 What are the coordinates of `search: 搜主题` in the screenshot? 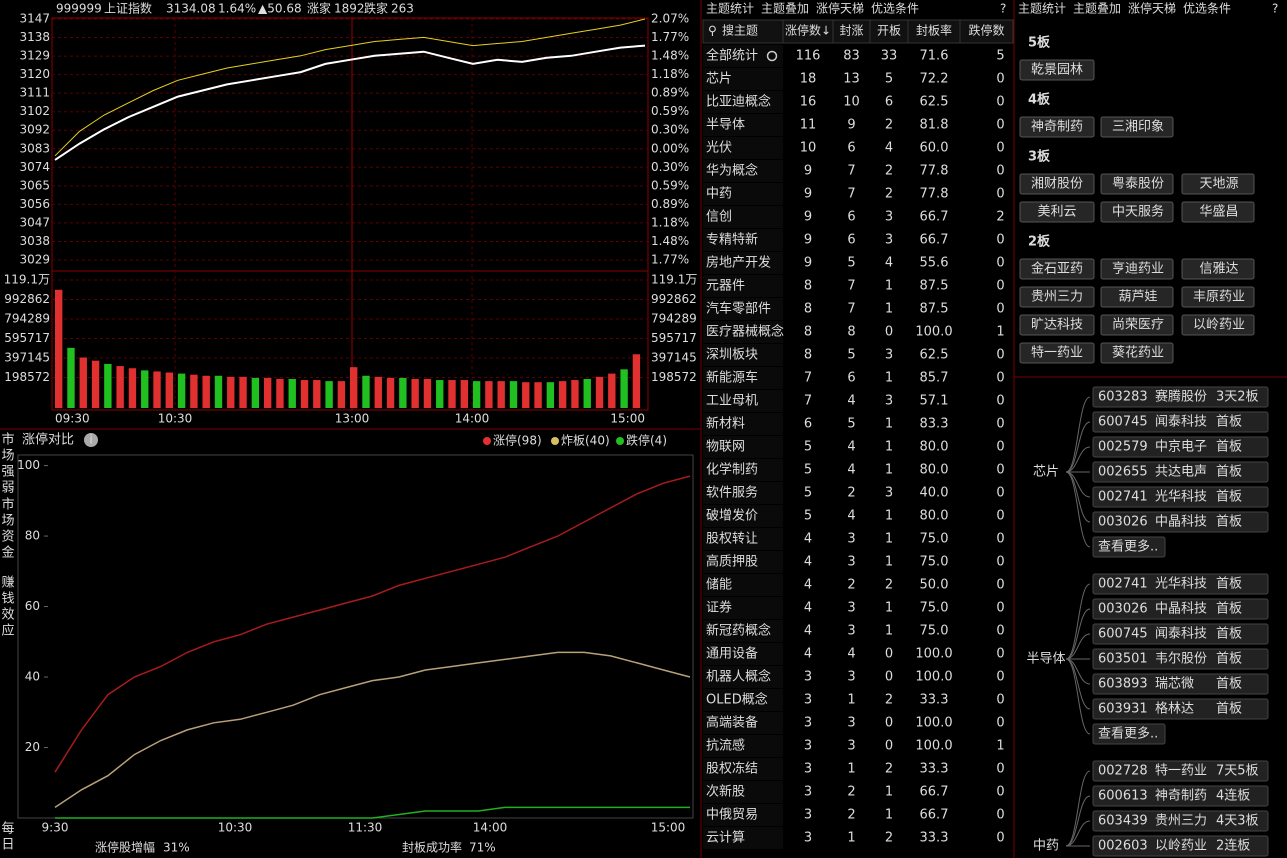 It's located at (740, 30).